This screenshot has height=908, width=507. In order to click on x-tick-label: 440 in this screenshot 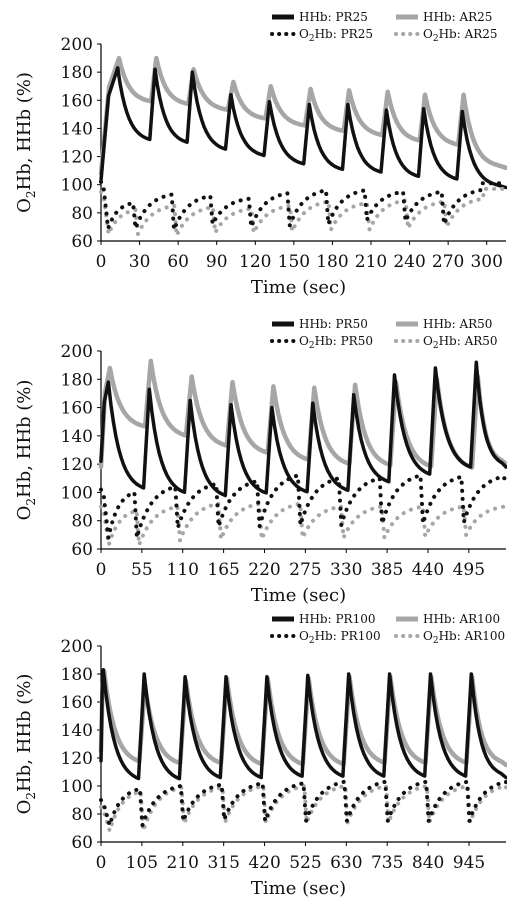, I will do `click(428, 570)`.